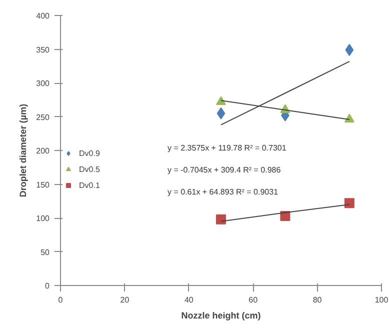  I want to click on y-tick-label: 300, so click(43, 83).